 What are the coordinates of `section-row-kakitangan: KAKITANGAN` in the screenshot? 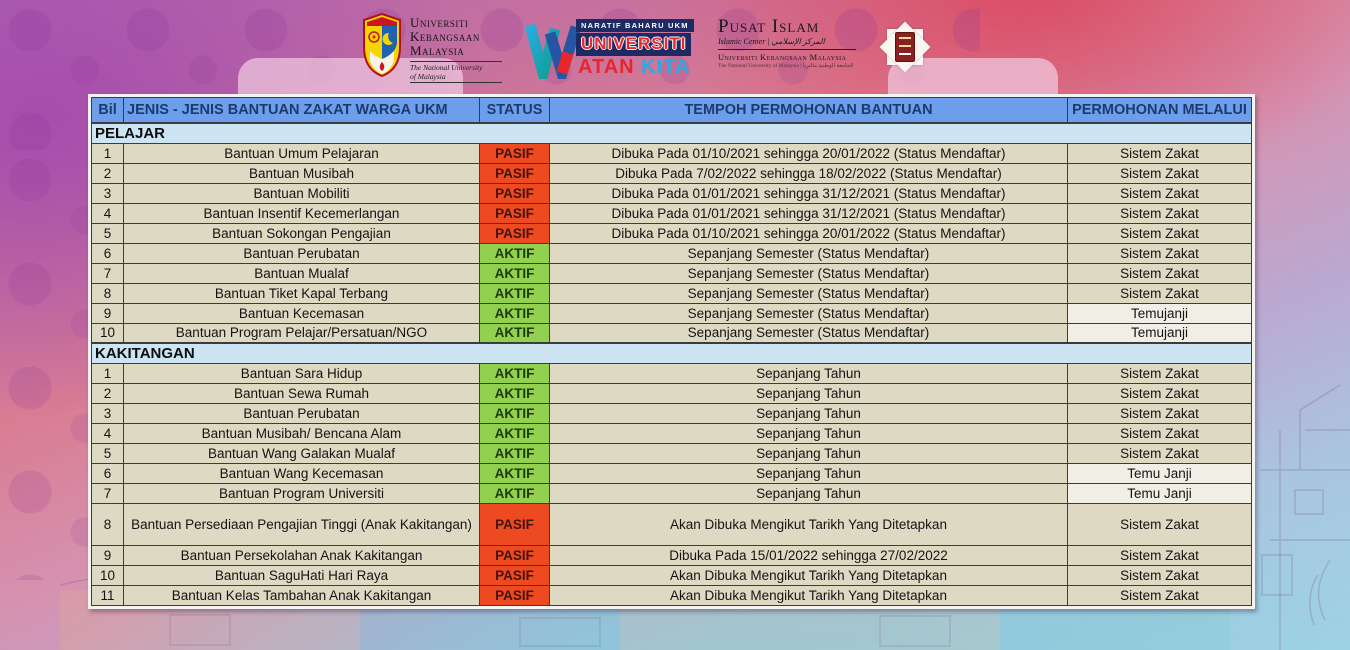 It's located at (671, 353).